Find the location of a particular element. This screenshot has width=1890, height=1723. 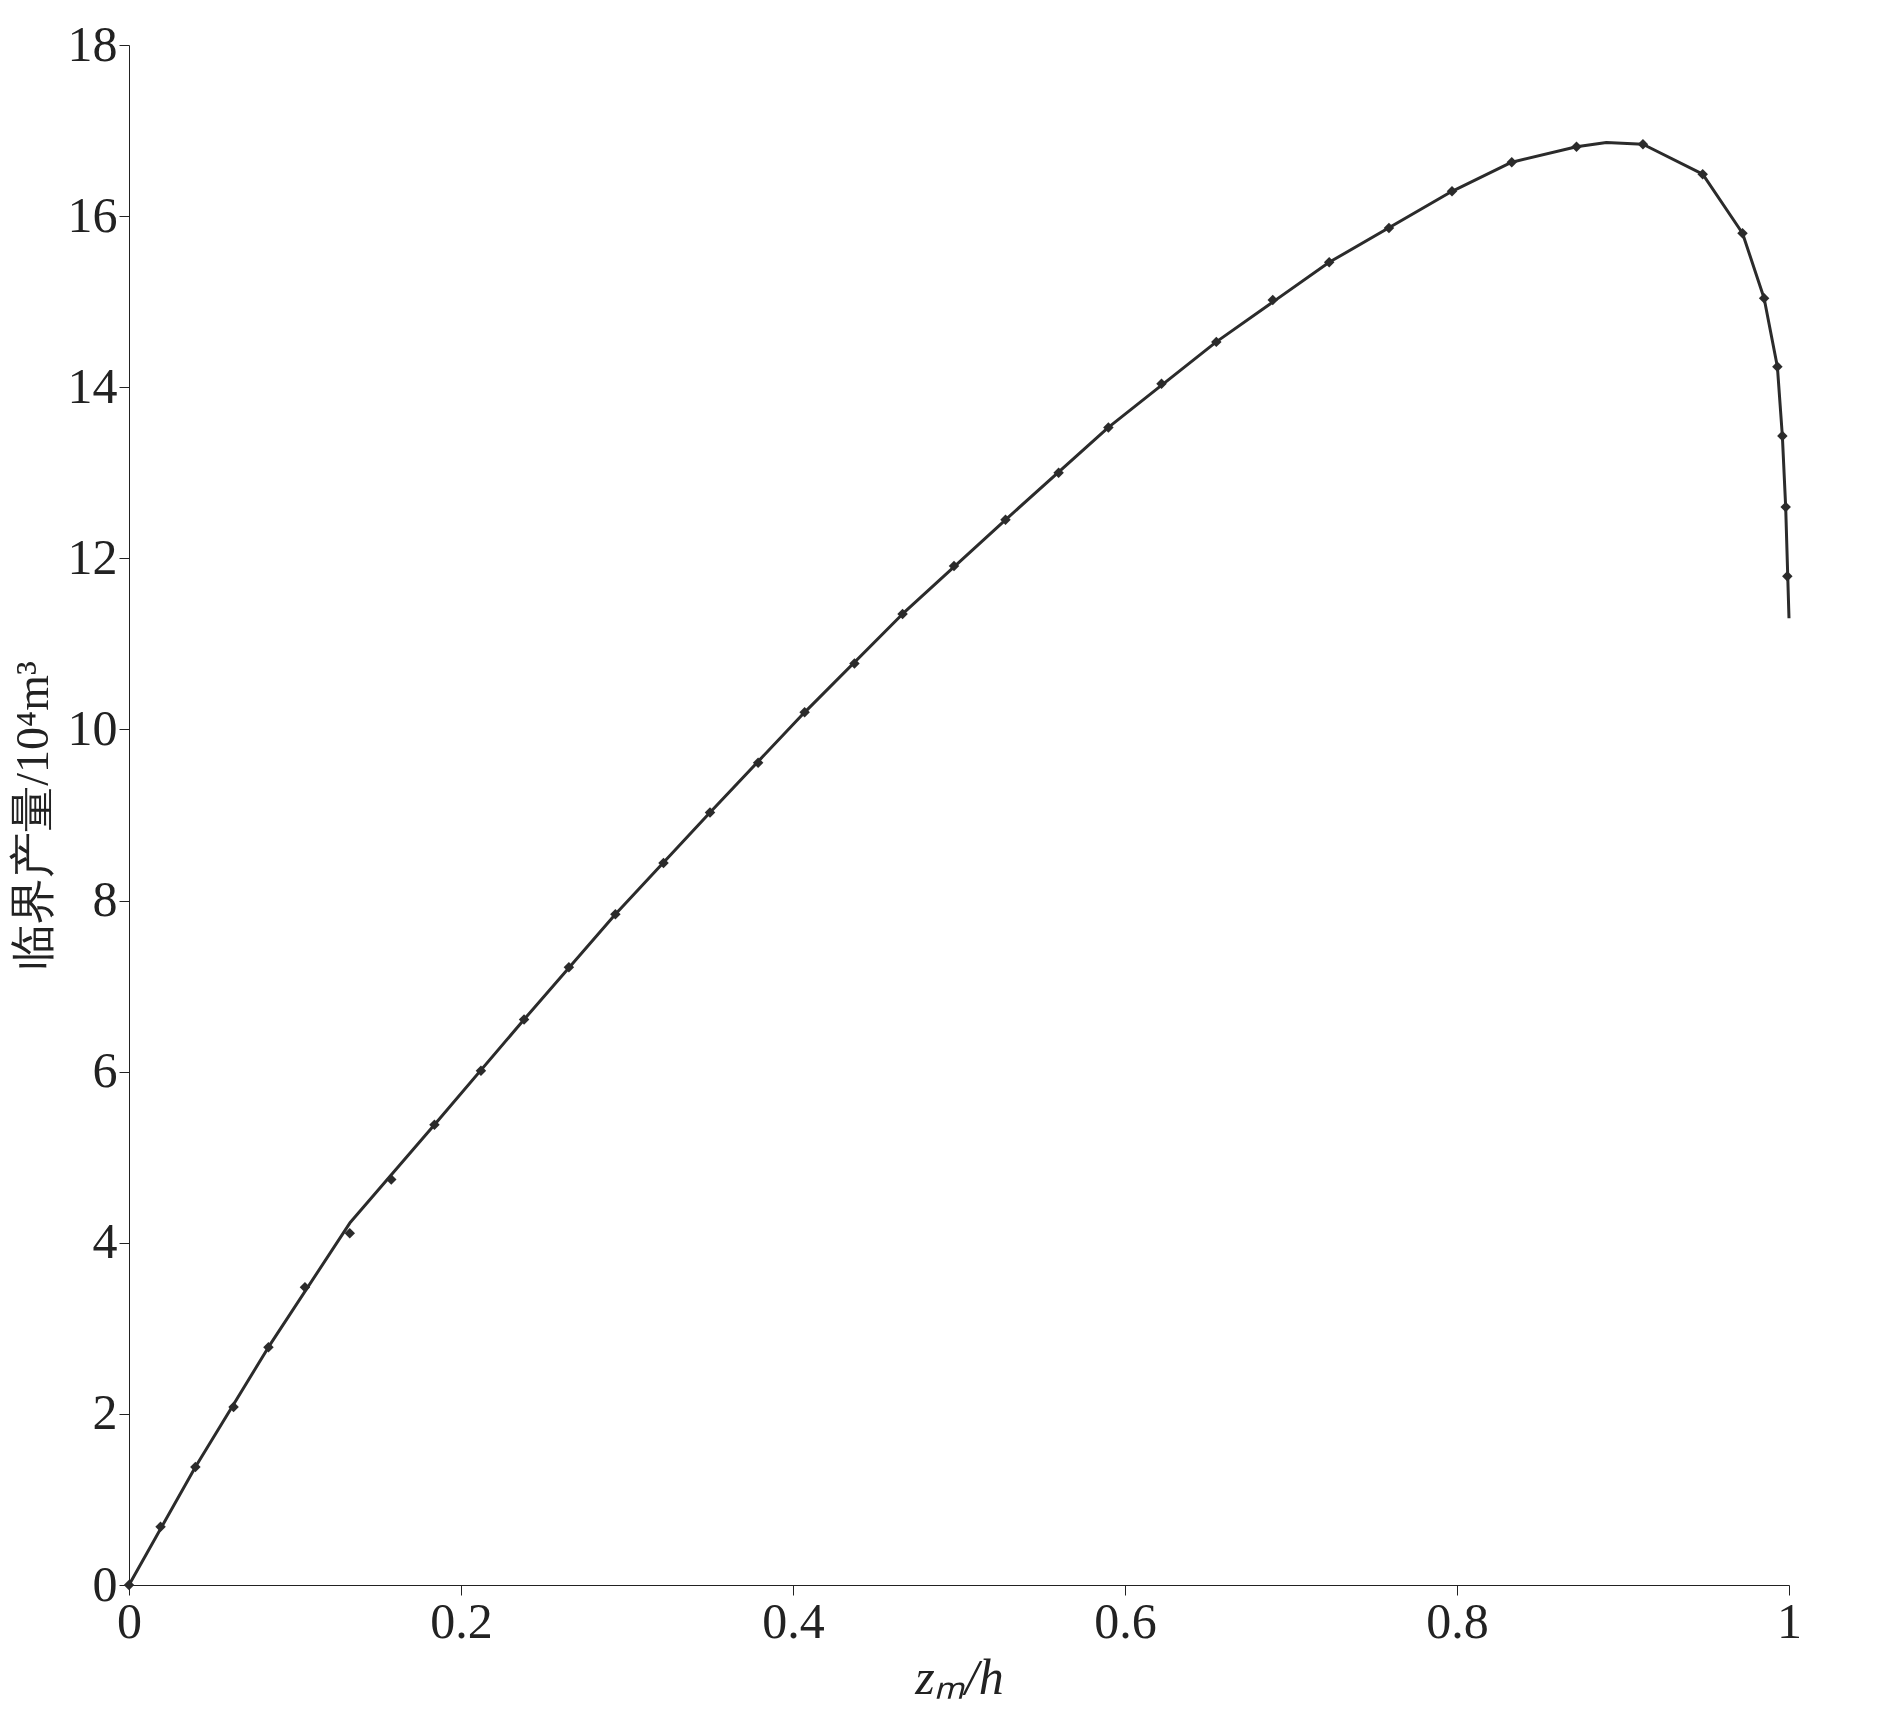

y-axis-title: 临界产量/10⁴m³ is located at coordinates (32, 815).